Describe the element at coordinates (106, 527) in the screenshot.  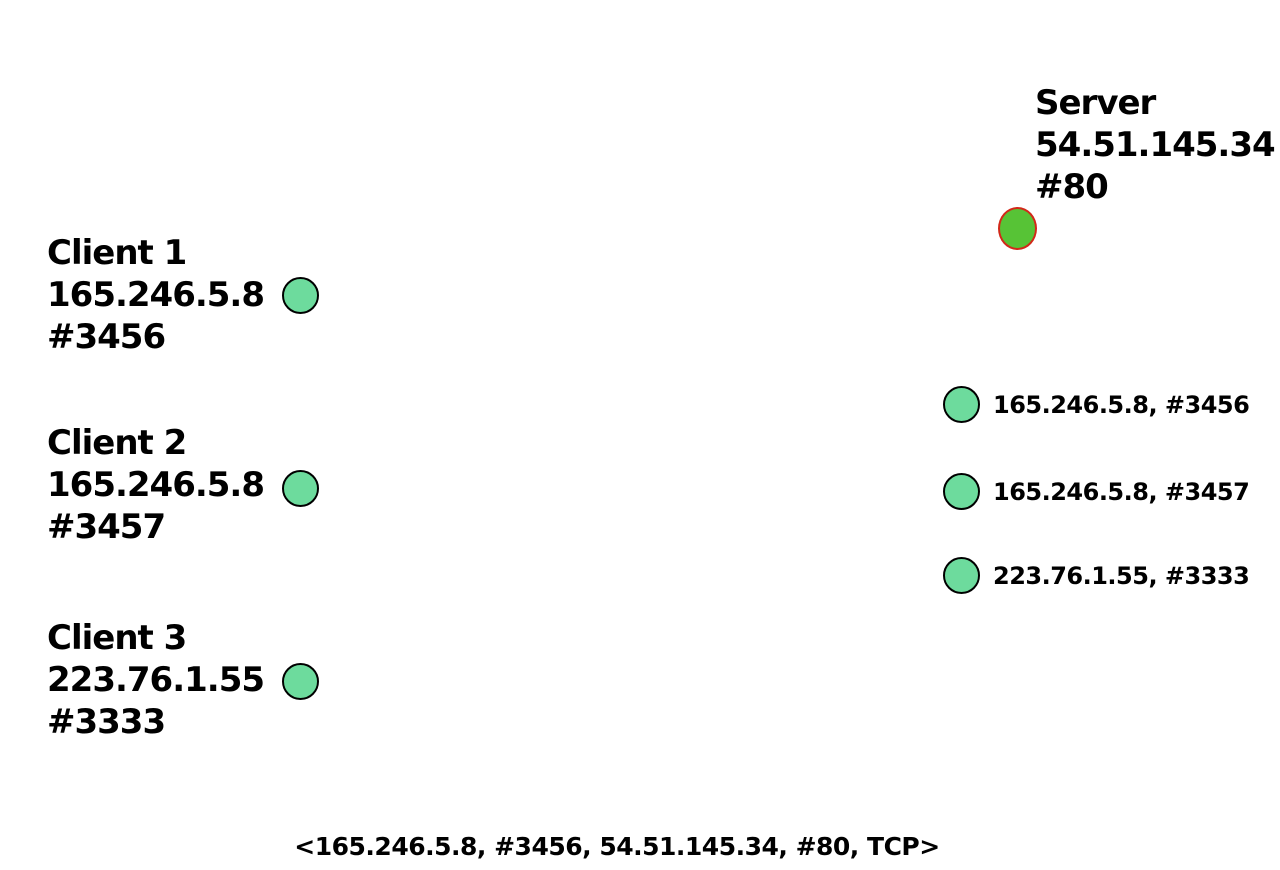
I see `client-port: #3457` at that location.